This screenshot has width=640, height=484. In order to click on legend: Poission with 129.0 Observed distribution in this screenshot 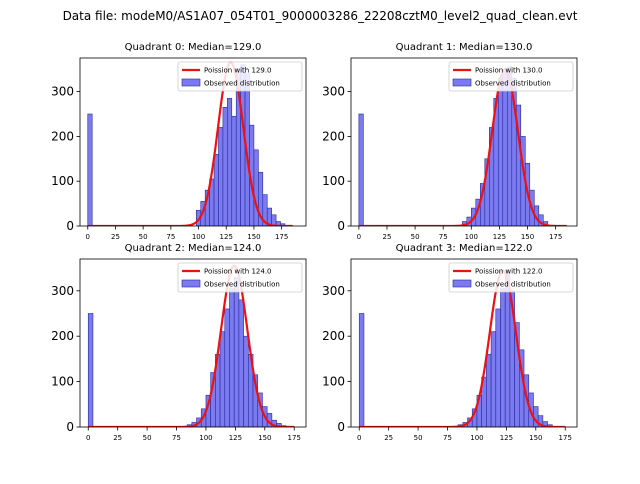, I will do `click(240, 76)`.